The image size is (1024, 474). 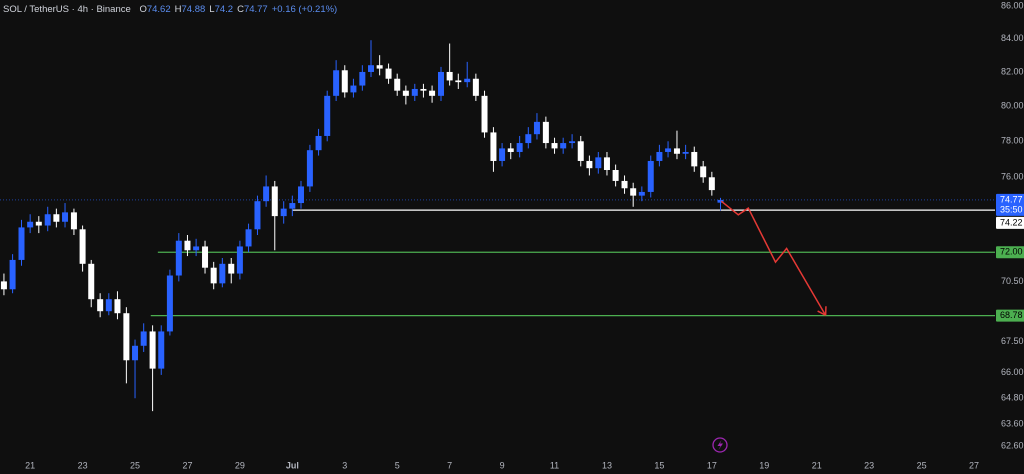 I want to click on arrow-head, so click(x=822, y=311).